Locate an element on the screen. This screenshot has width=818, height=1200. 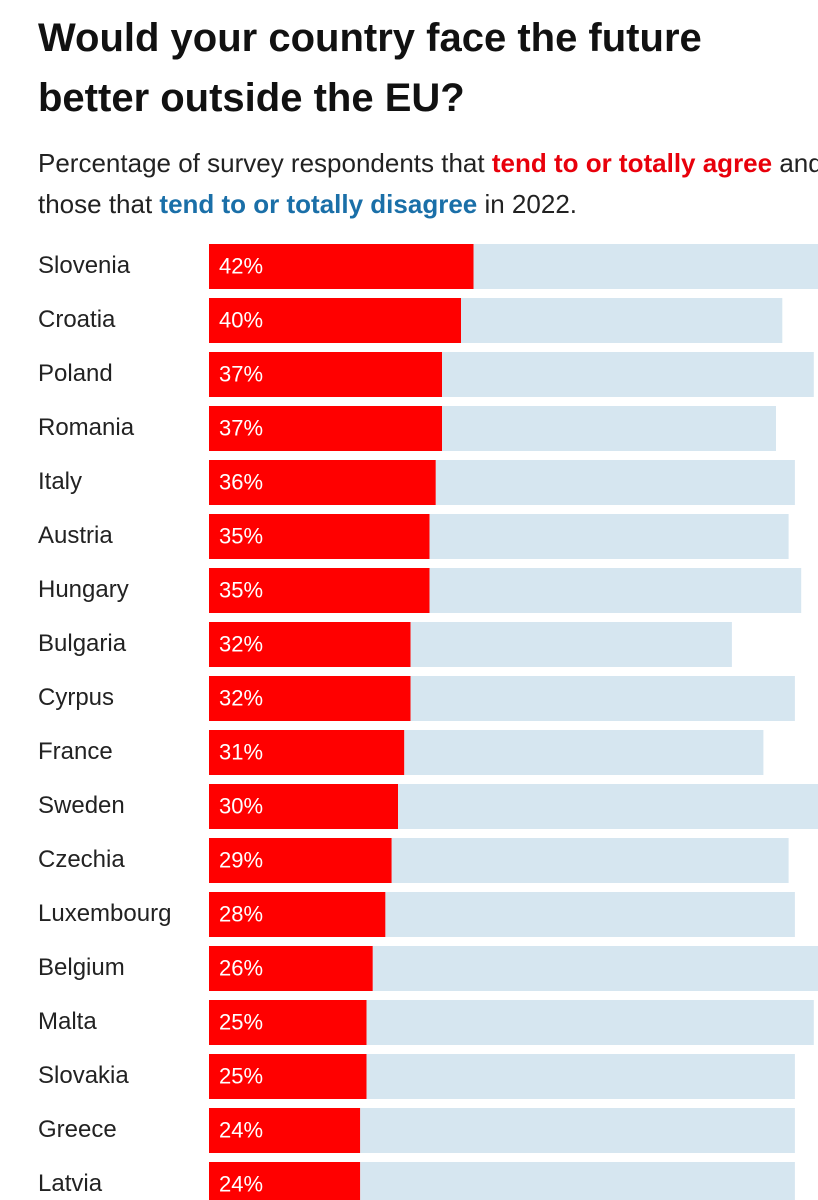
category-label: Malta is located at coordinates (67, 1021).